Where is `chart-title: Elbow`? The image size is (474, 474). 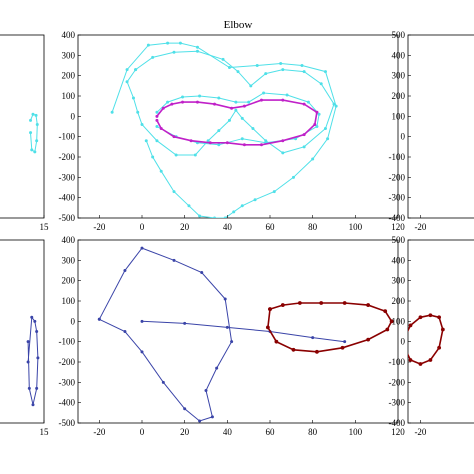
chart-title: Elbow is located at coordinates (238, 25).